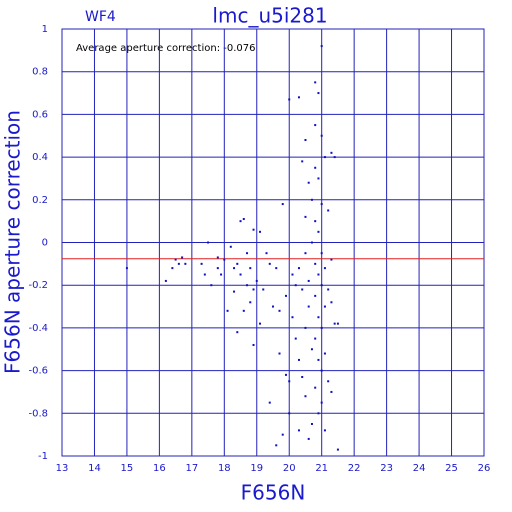 Image resolution: width=512 pixels, height=512 pixels. What do you see at coordinates (40, 200) in the screenshot?
I see `y-tick-label: 0.2` at bounding box center [40, 200].